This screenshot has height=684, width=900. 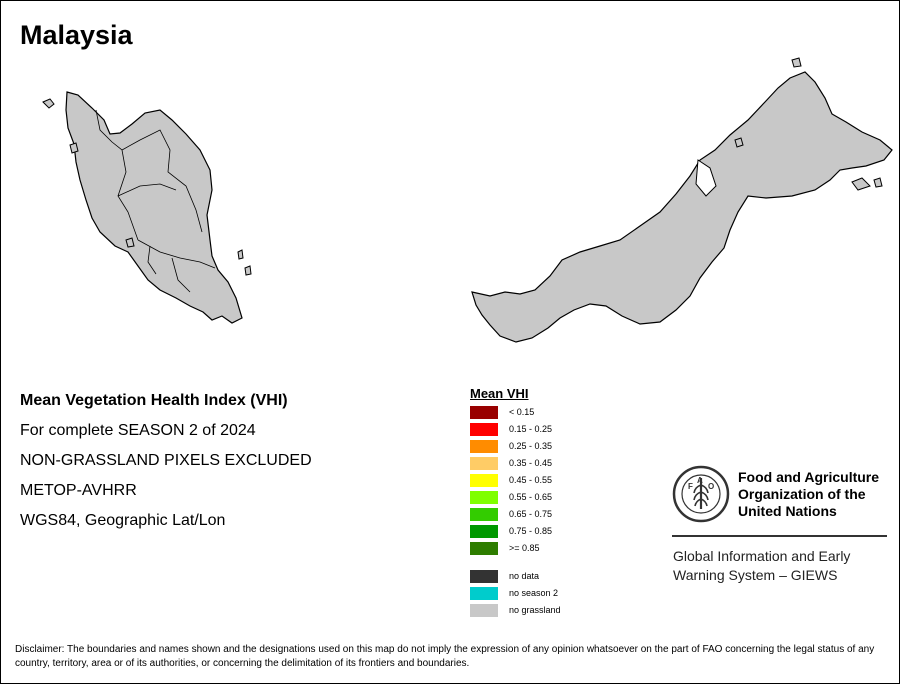 I want to click on penang-island, so click(x=74, y=148).